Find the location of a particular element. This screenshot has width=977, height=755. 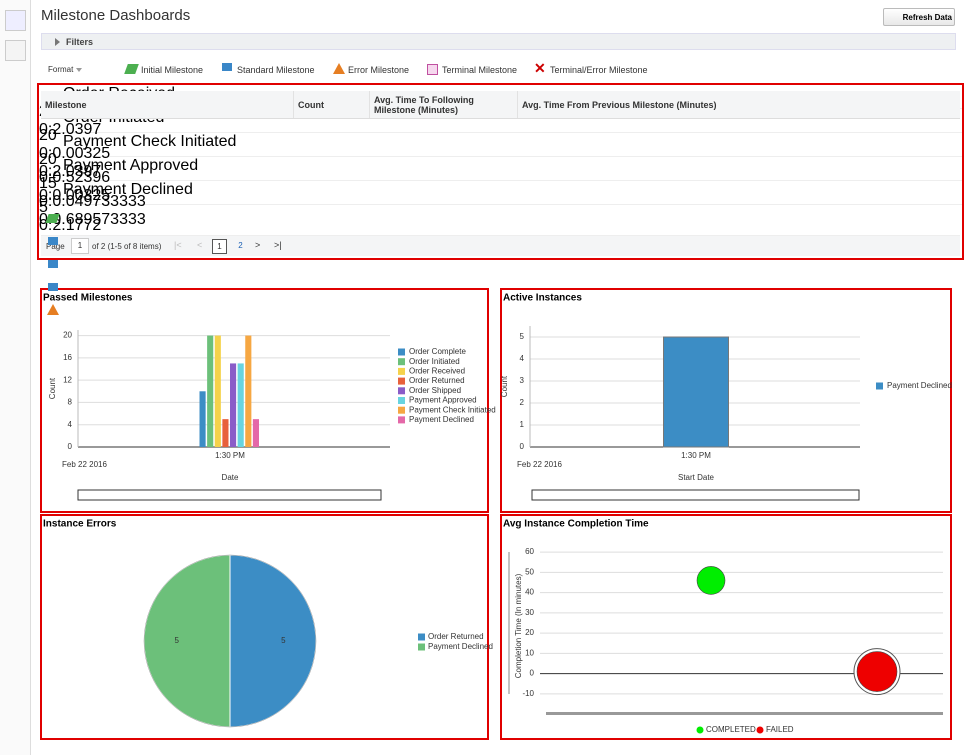

legend-item: Error Milestone is located at coordinates (379, 70).